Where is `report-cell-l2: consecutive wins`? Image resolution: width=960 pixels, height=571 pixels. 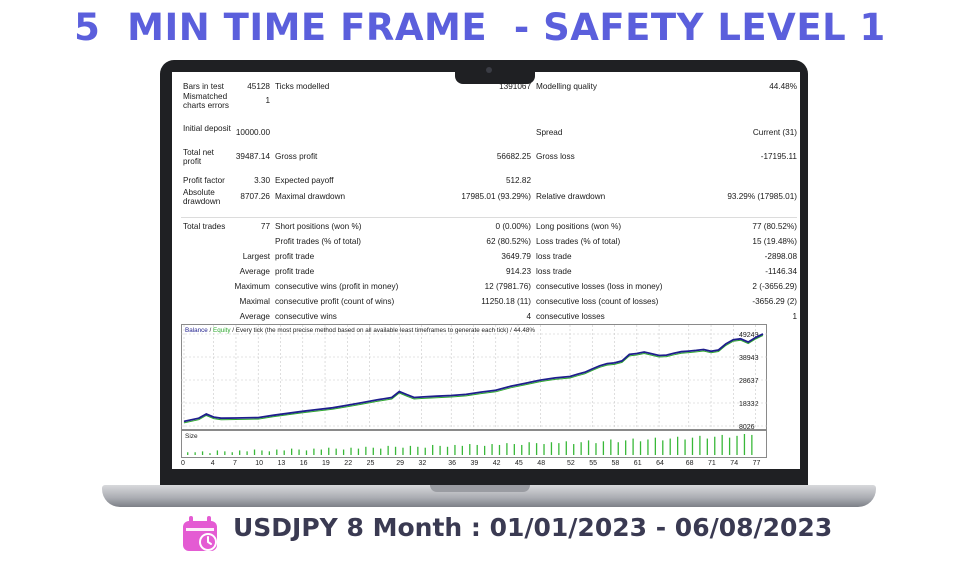 report-cell-l2: consecutive wins is located at coordinates (306, 316).